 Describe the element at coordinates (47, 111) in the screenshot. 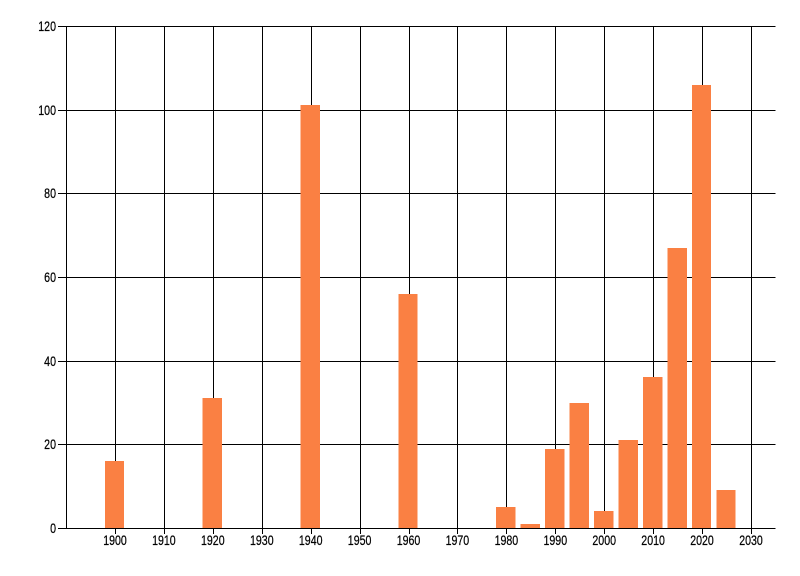

I see `svg-text: 100` at that location.